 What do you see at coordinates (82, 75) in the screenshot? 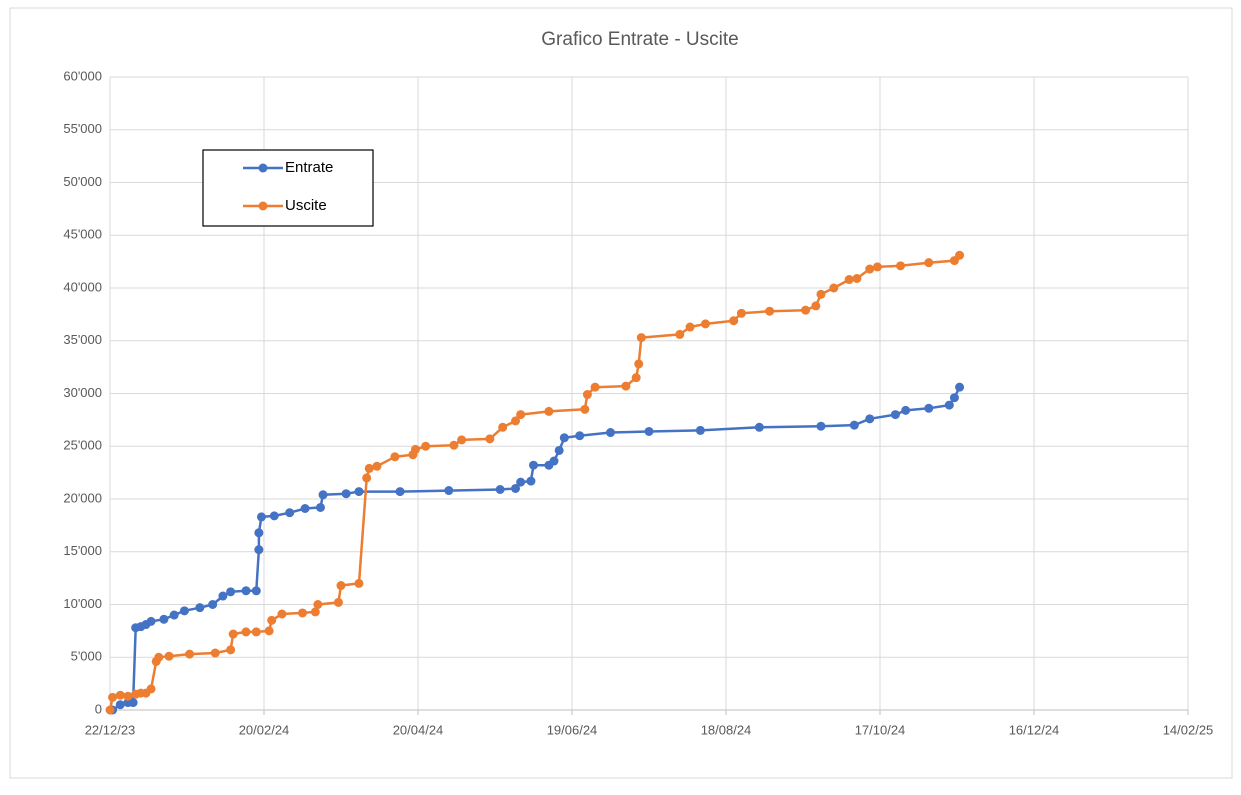
I see `y-tick-label: 60'000` at bounding box center [82, 75].